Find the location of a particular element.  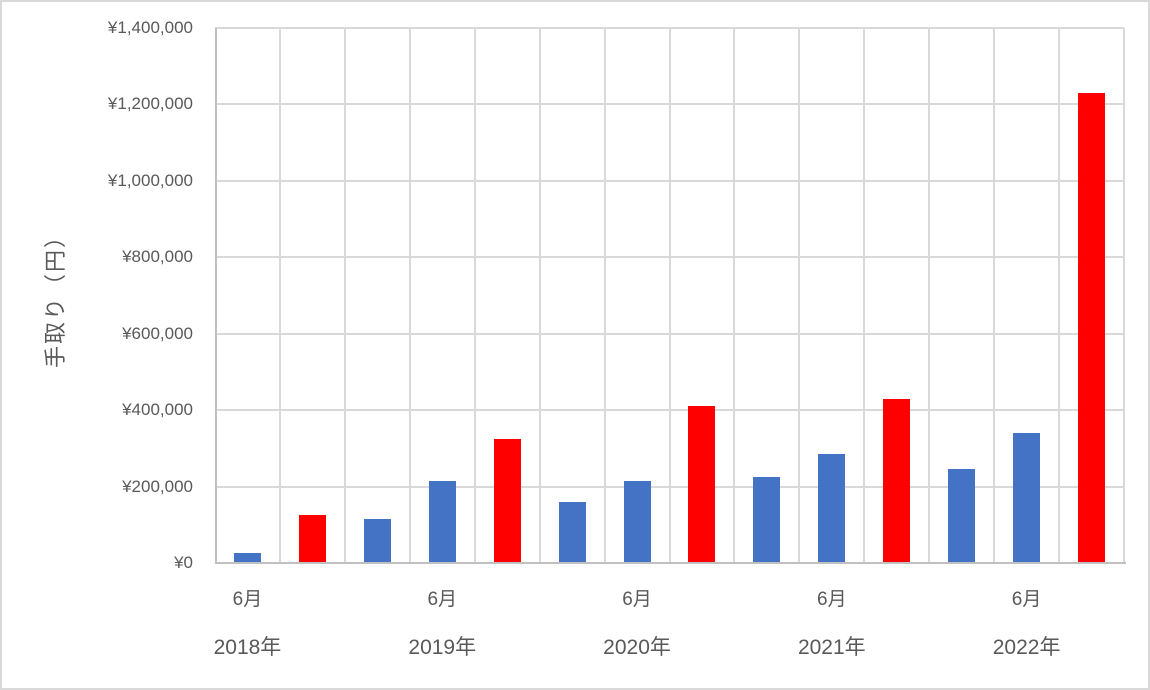

bar-5-red is located at coordinates (507, 500).